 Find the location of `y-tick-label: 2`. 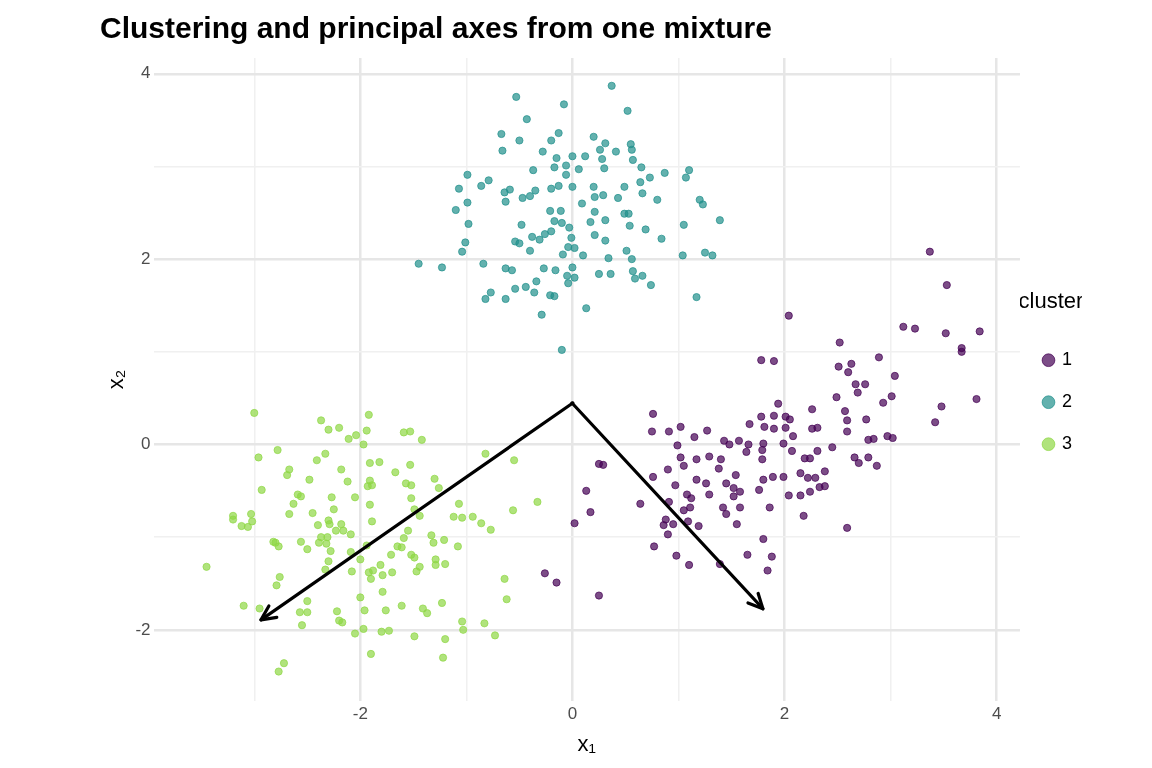

y-tick-label: 2 is located at coordinates (146, 258).